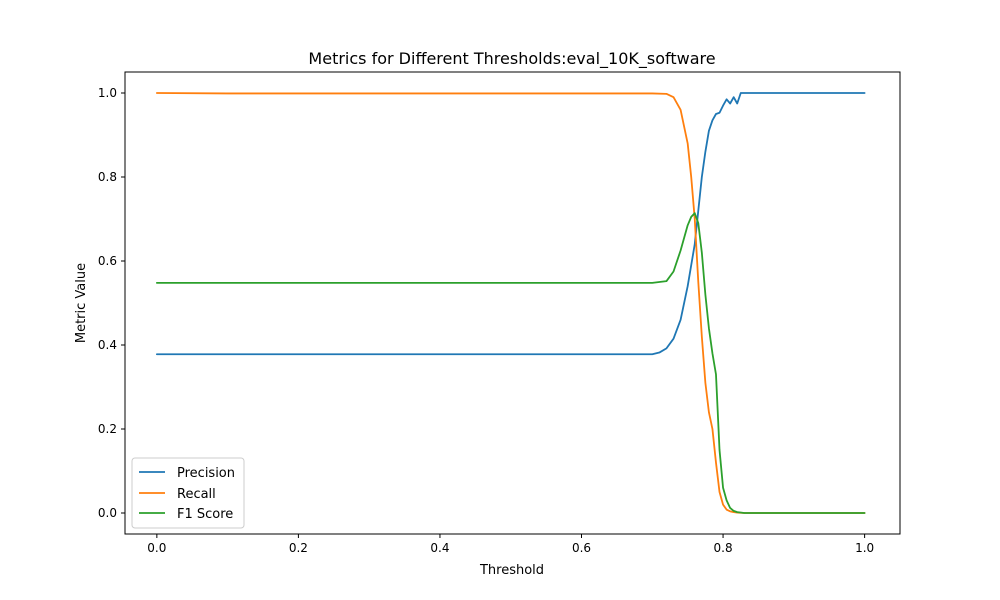  What do you see at coordinates (196, 494) in the screenshot?
I see `legend-recall-label: Recall` at bounding box center [196, 494].